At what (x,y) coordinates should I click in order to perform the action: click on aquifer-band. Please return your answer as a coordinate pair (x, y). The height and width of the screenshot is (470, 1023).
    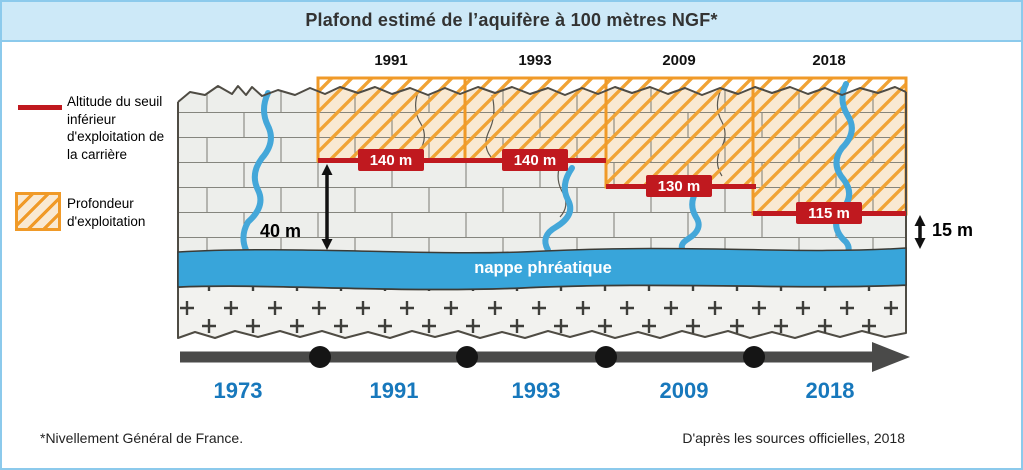
    Looking at the image, I should click on (542, 269).